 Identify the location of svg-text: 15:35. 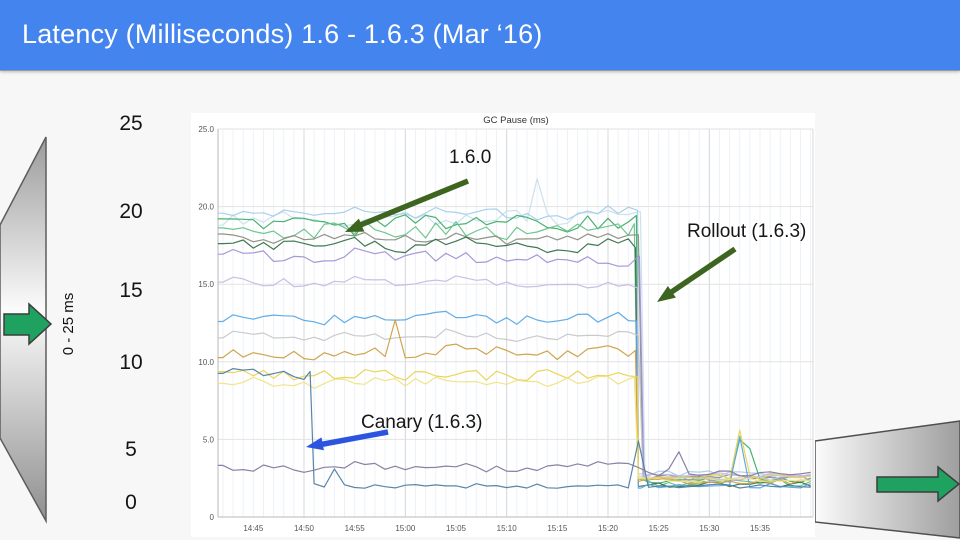
(760, 528).